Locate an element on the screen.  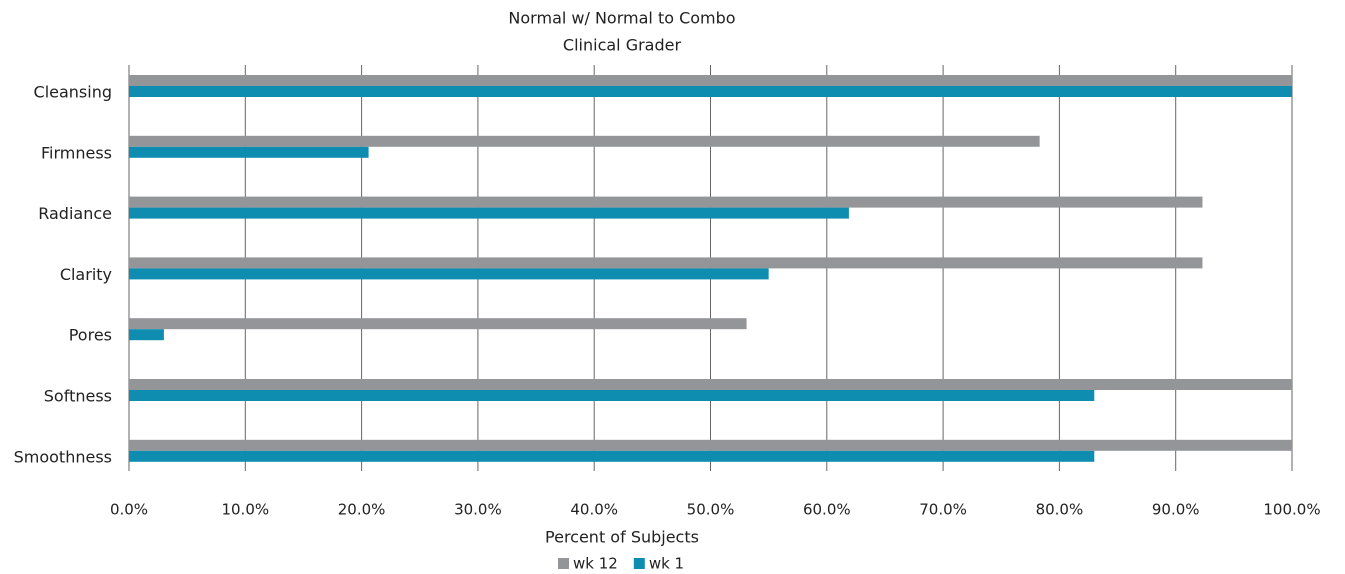
y-tick-label: Radiance is located at coordinates (75, 213).